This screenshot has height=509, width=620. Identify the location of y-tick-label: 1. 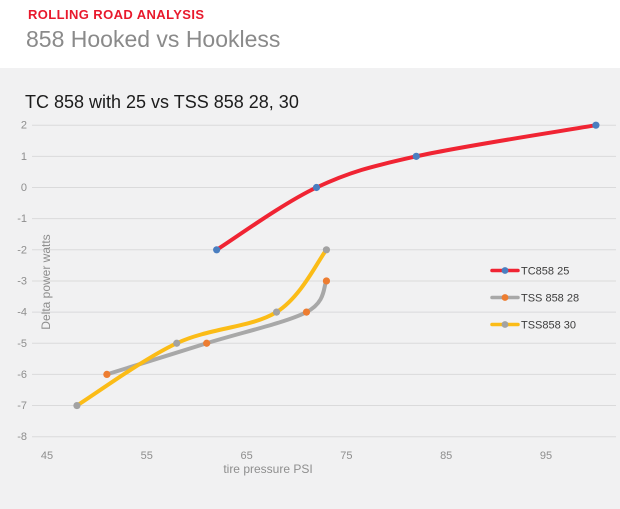
(24, 157).